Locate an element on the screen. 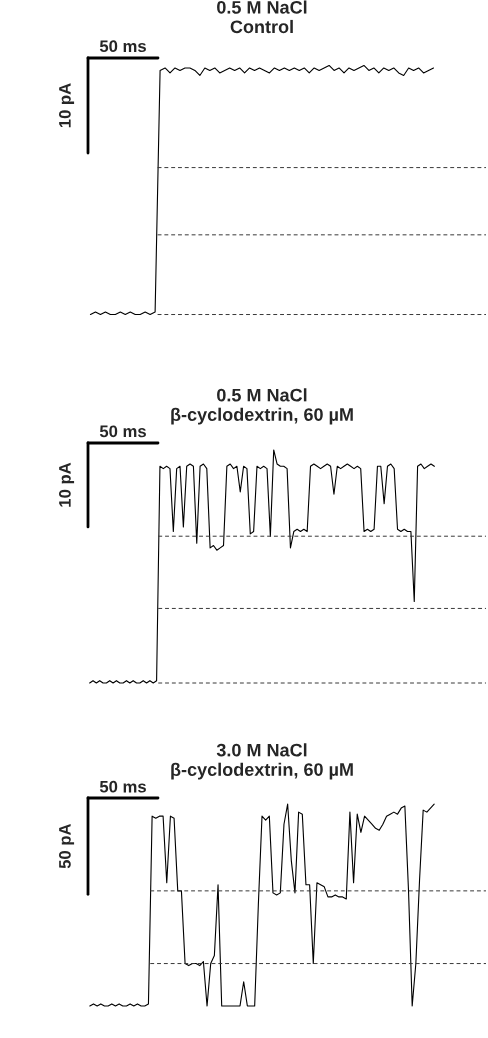  chart-title: 0.5 M NaCl Control is located at coordinates (262, 17).